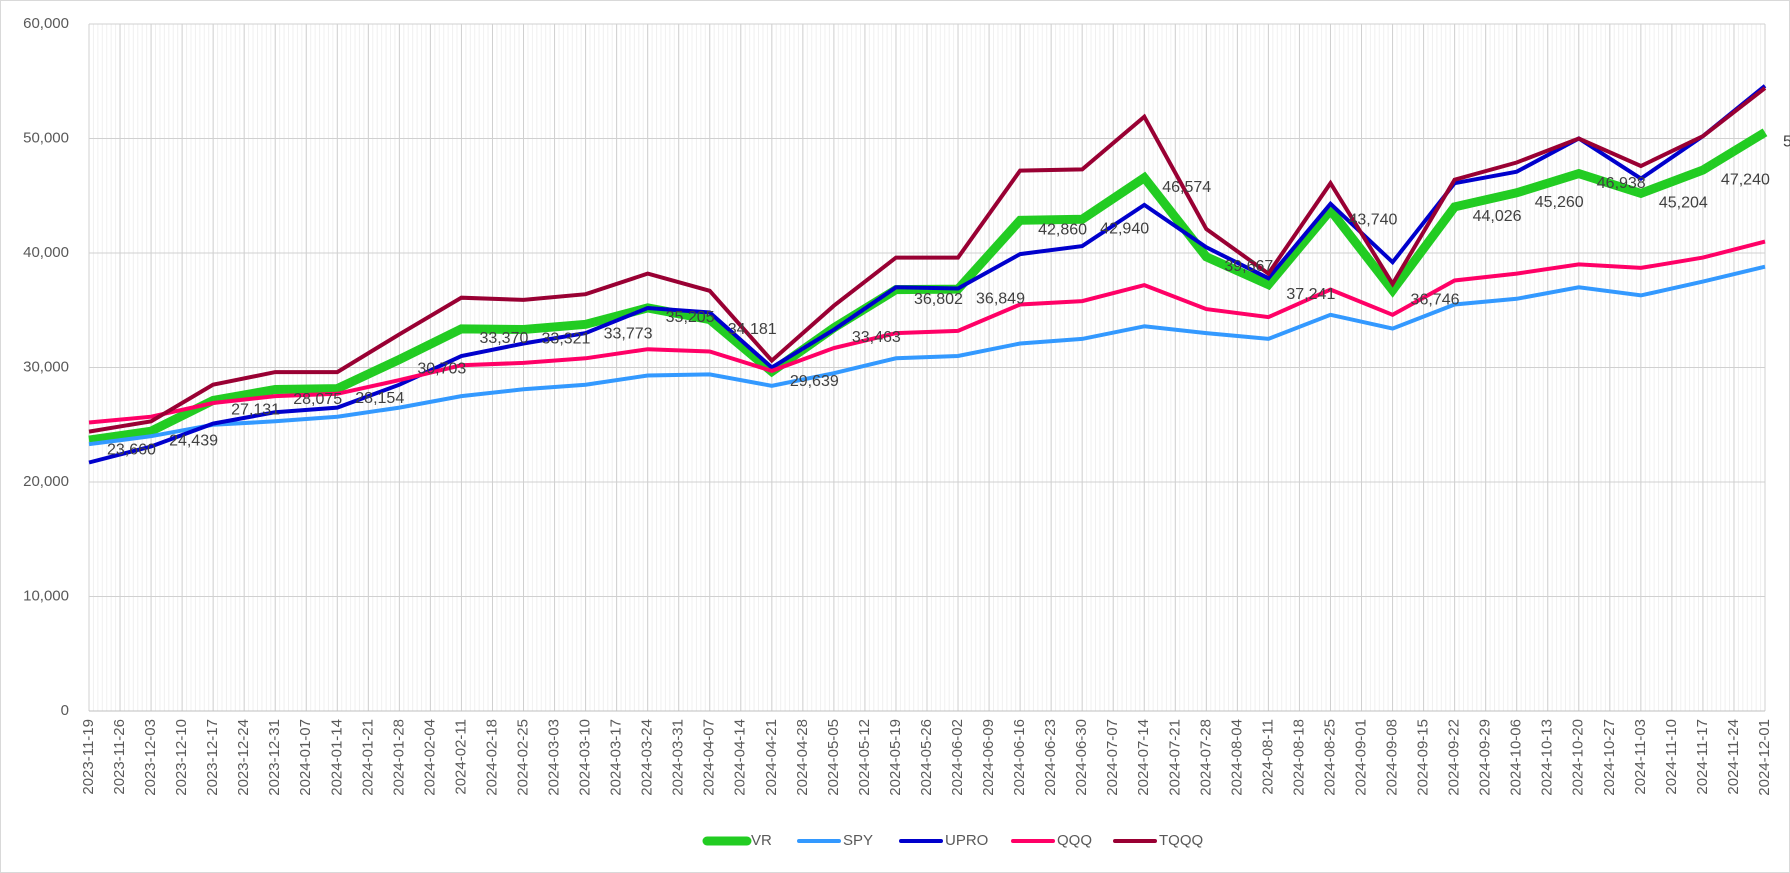  What do you see at coordinates (88, 757) in the screenshot?
I see `x-tick-label: 2023-11-19` at bounding box center [88, 757].